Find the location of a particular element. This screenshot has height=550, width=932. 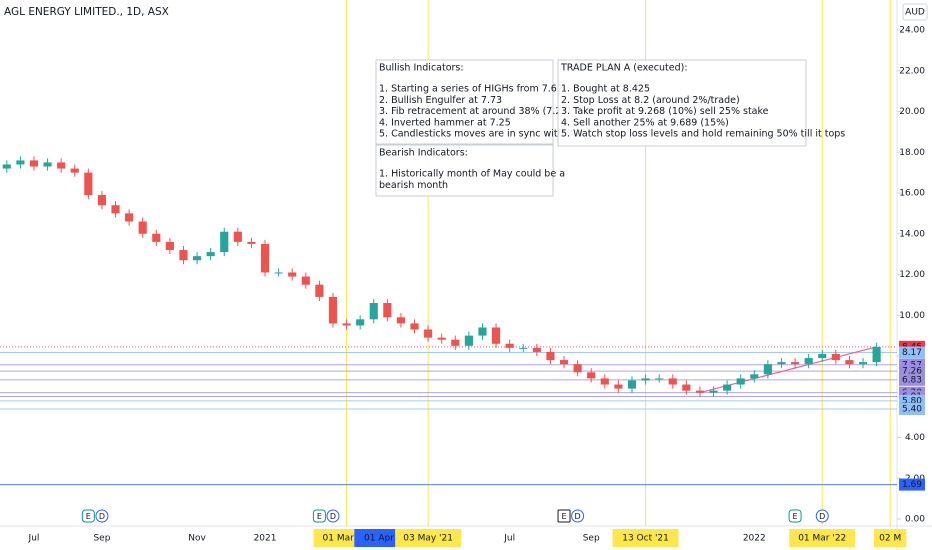

chart-title: AGL ENERGY LIMITED., 1D, ASX is located at coordinates (86, 12).